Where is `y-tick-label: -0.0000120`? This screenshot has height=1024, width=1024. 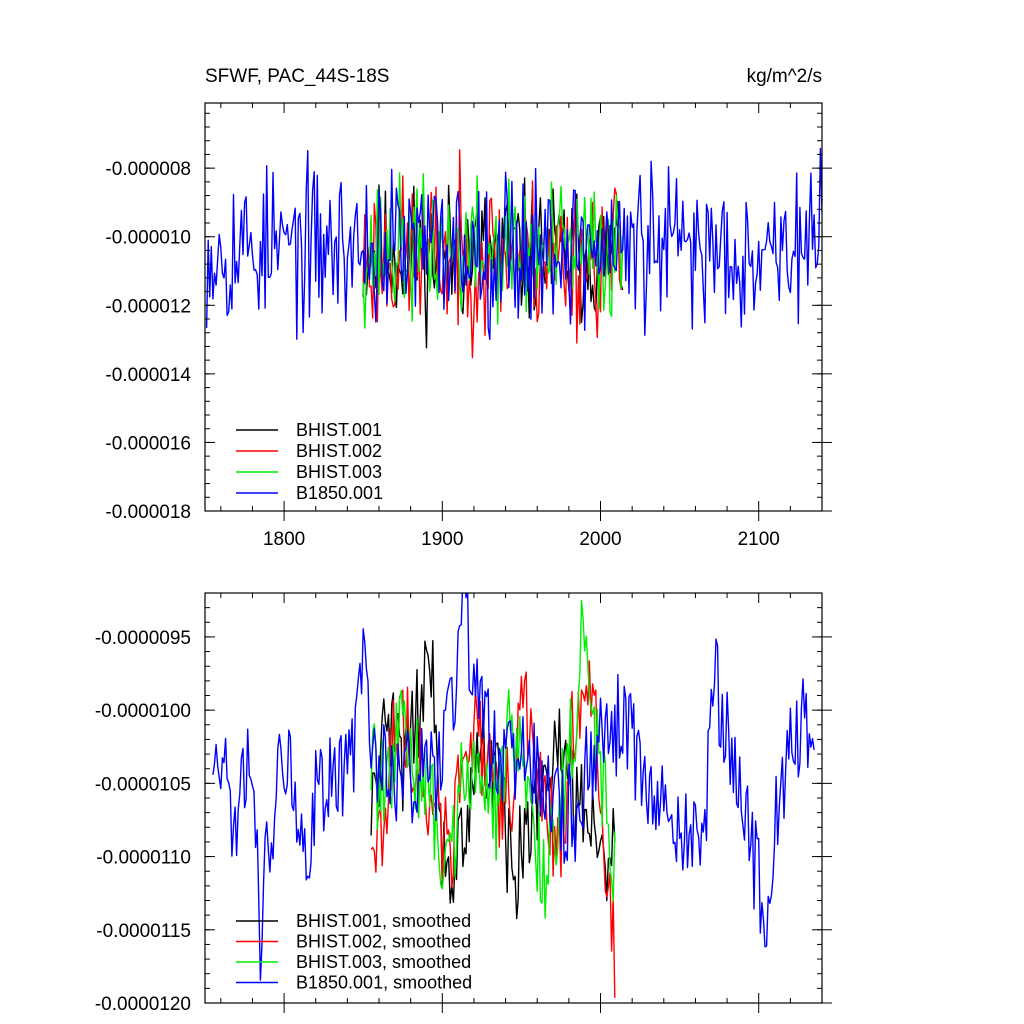
y-tick-label: -0.0000120 is located at coordinates (143, 1004).